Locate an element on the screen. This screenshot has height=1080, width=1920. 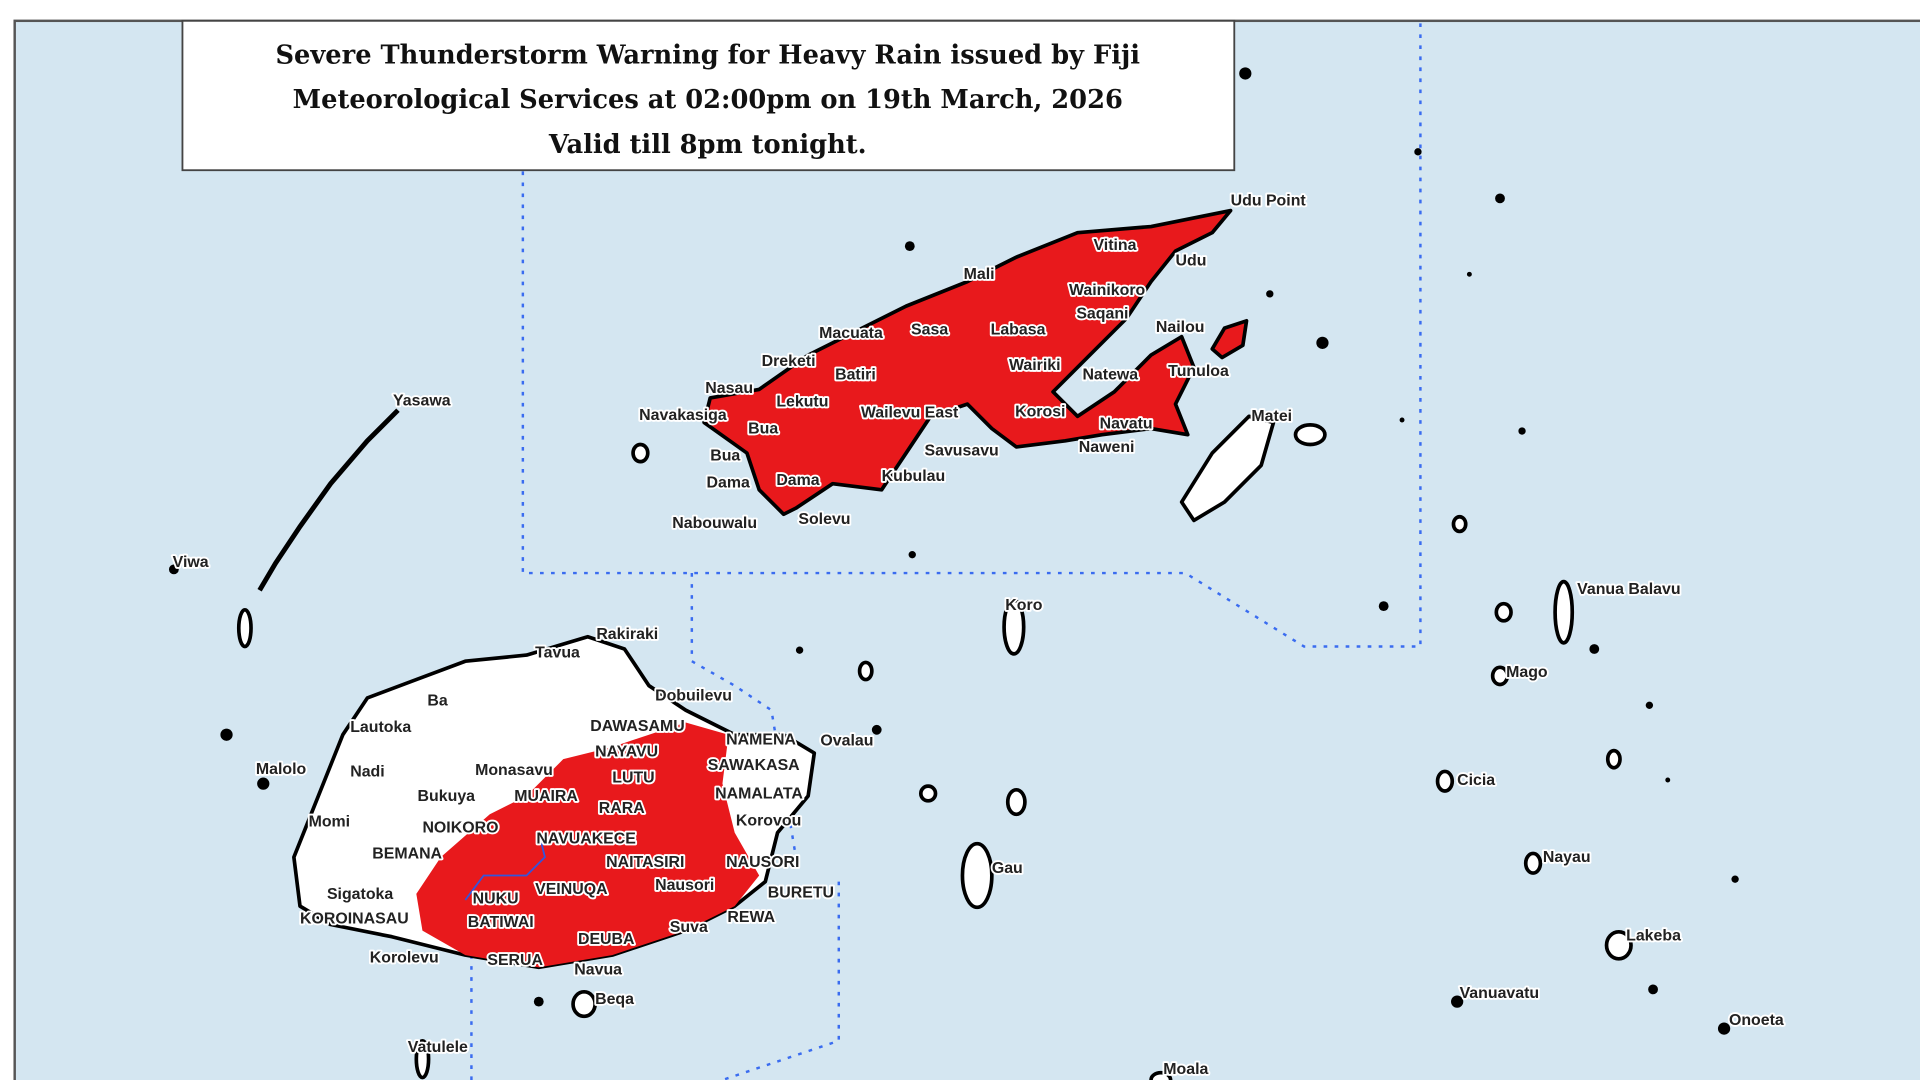
place-label: SERUA is located at coordinates (515, 960).